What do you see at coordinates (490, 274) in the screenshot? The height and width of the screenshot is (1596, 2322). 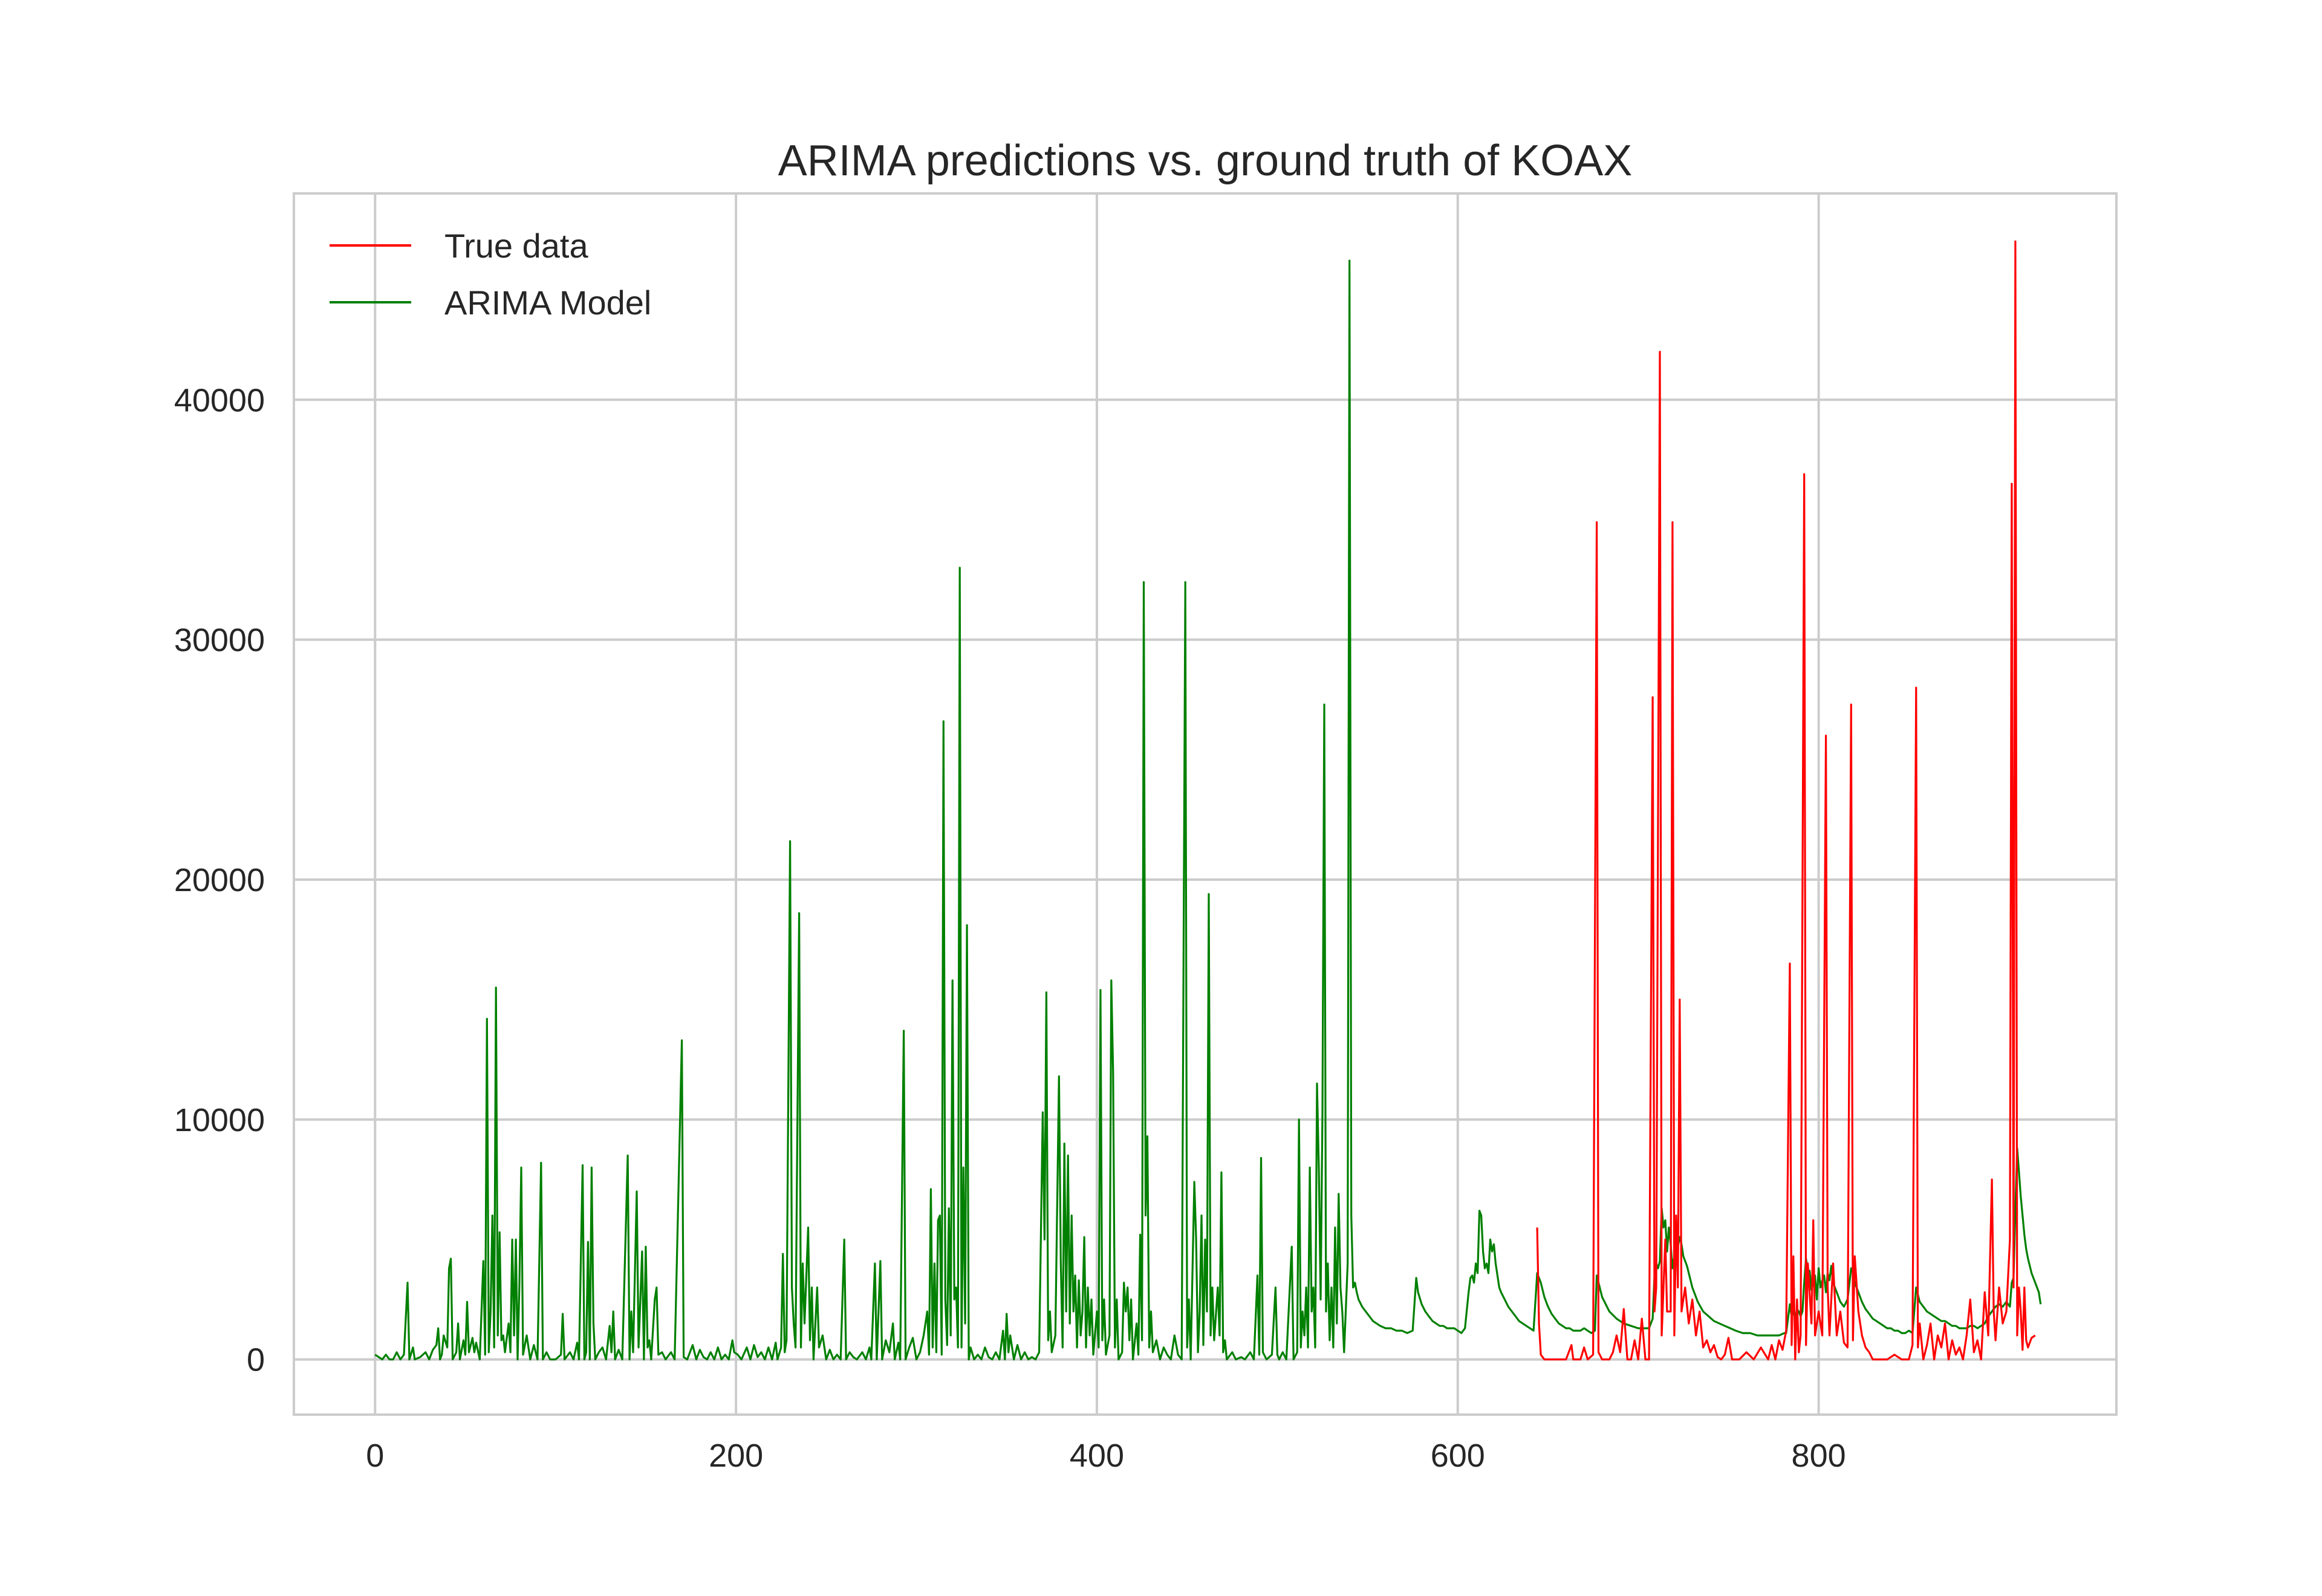 I see `legend: True data ARIMA Model` at bounding box center [490, 274].